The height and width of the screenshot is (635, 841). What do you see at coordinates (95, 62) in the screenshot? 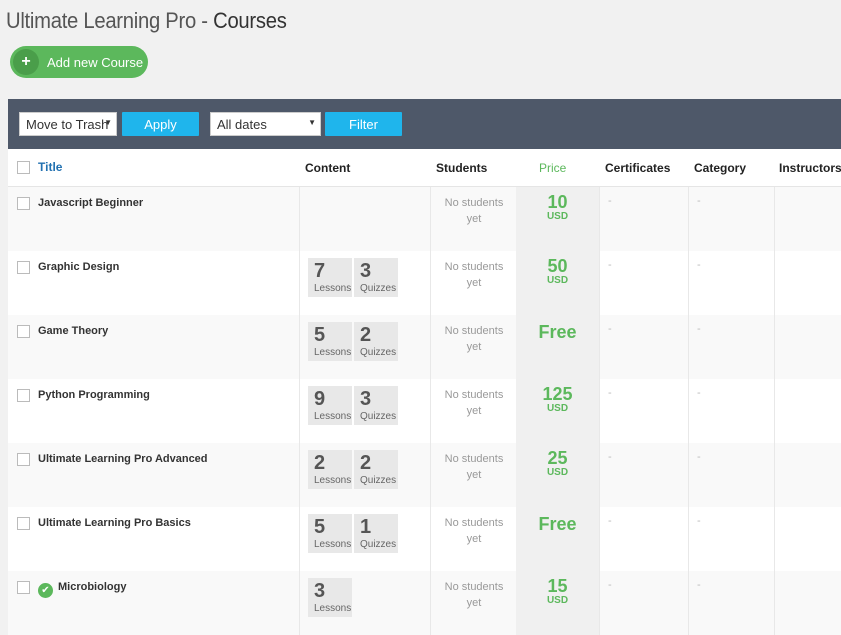
I see `add-new-course-label: Add new Course` at bounding box center [95, 62].